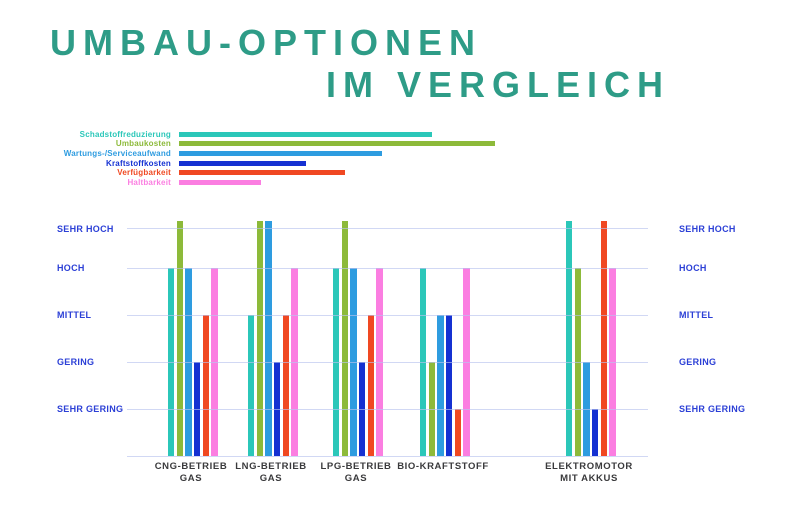  Describe the element at coordinates (387, 362) in the screenshot. I see `gridline-gering` at that location.